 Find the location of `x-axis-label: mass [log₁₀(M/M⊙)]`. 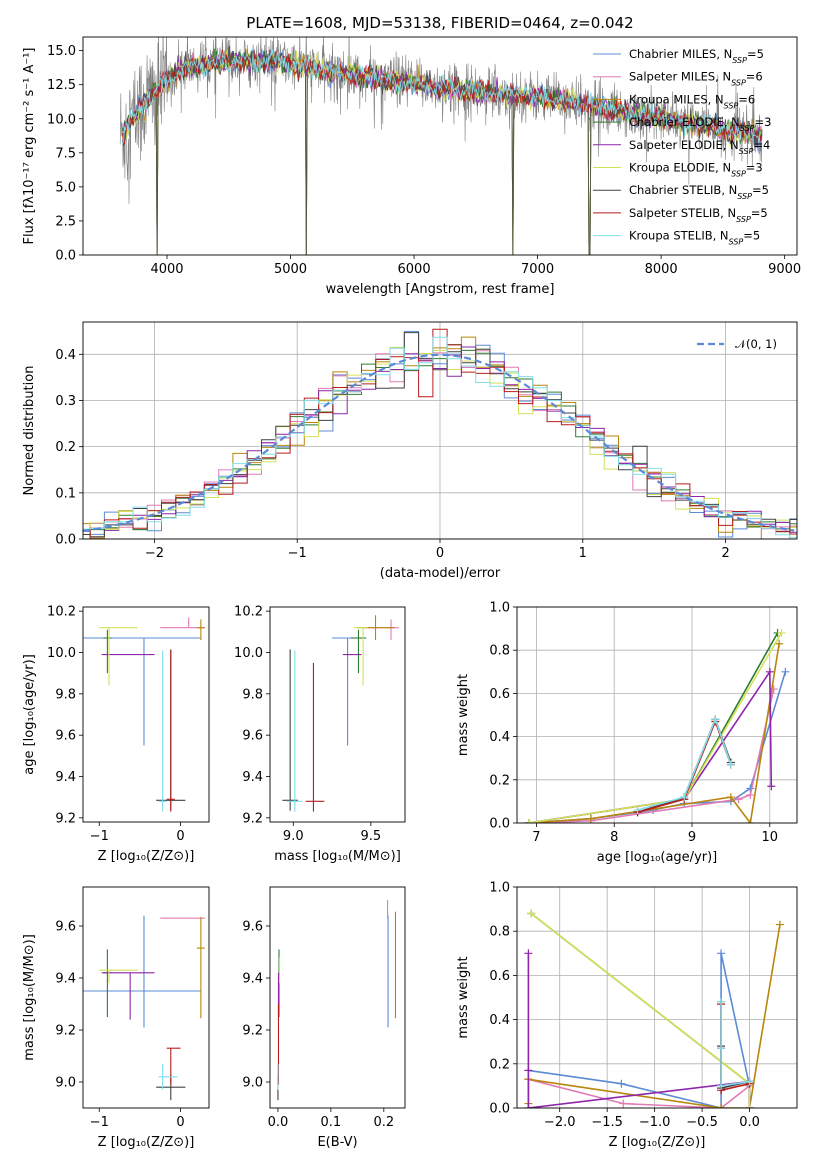

x-axis-label: mass [log₁₀(M/M⊙)] is located at coordinates (337, 856).